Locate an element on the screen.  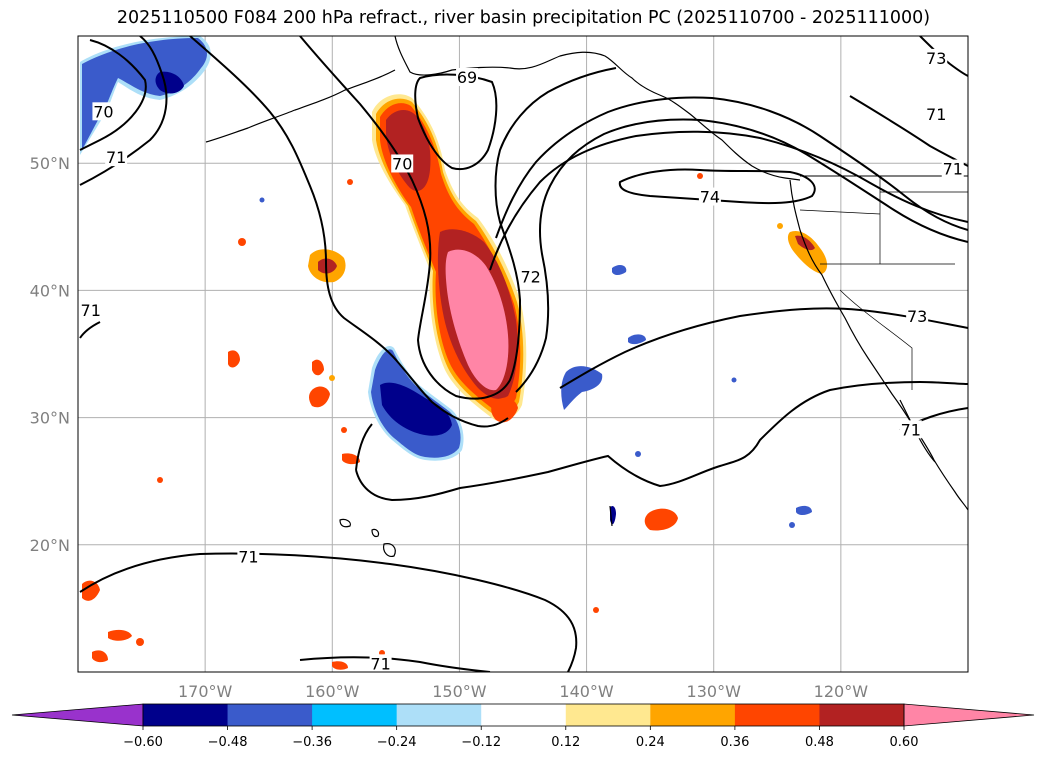
lon-tick-label: 160°W is located at coordinates (332, 691).